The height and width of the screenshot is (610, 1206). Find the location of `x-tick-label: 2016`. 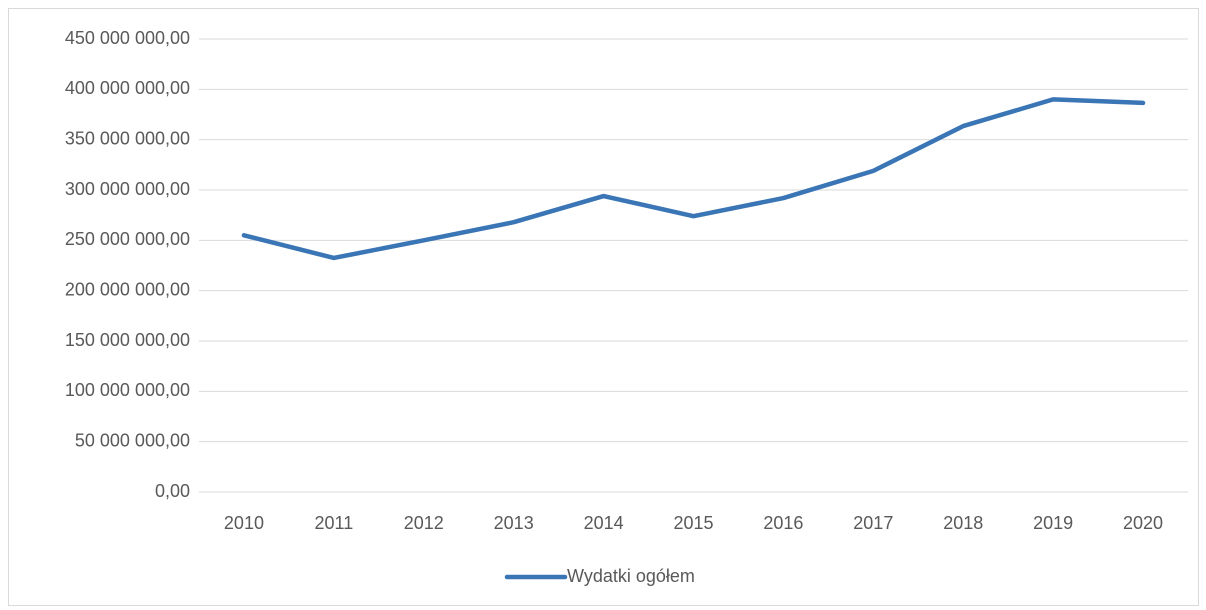

x-tick-label: 2016 is located at coordinates (783, 523).